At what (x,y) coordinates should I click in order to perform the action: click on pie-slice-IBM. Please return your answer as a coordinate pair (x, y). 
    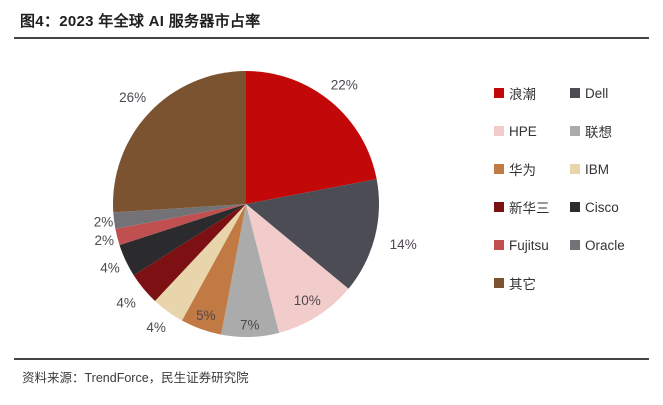
    Looking at the image, I should click on (200, 262).